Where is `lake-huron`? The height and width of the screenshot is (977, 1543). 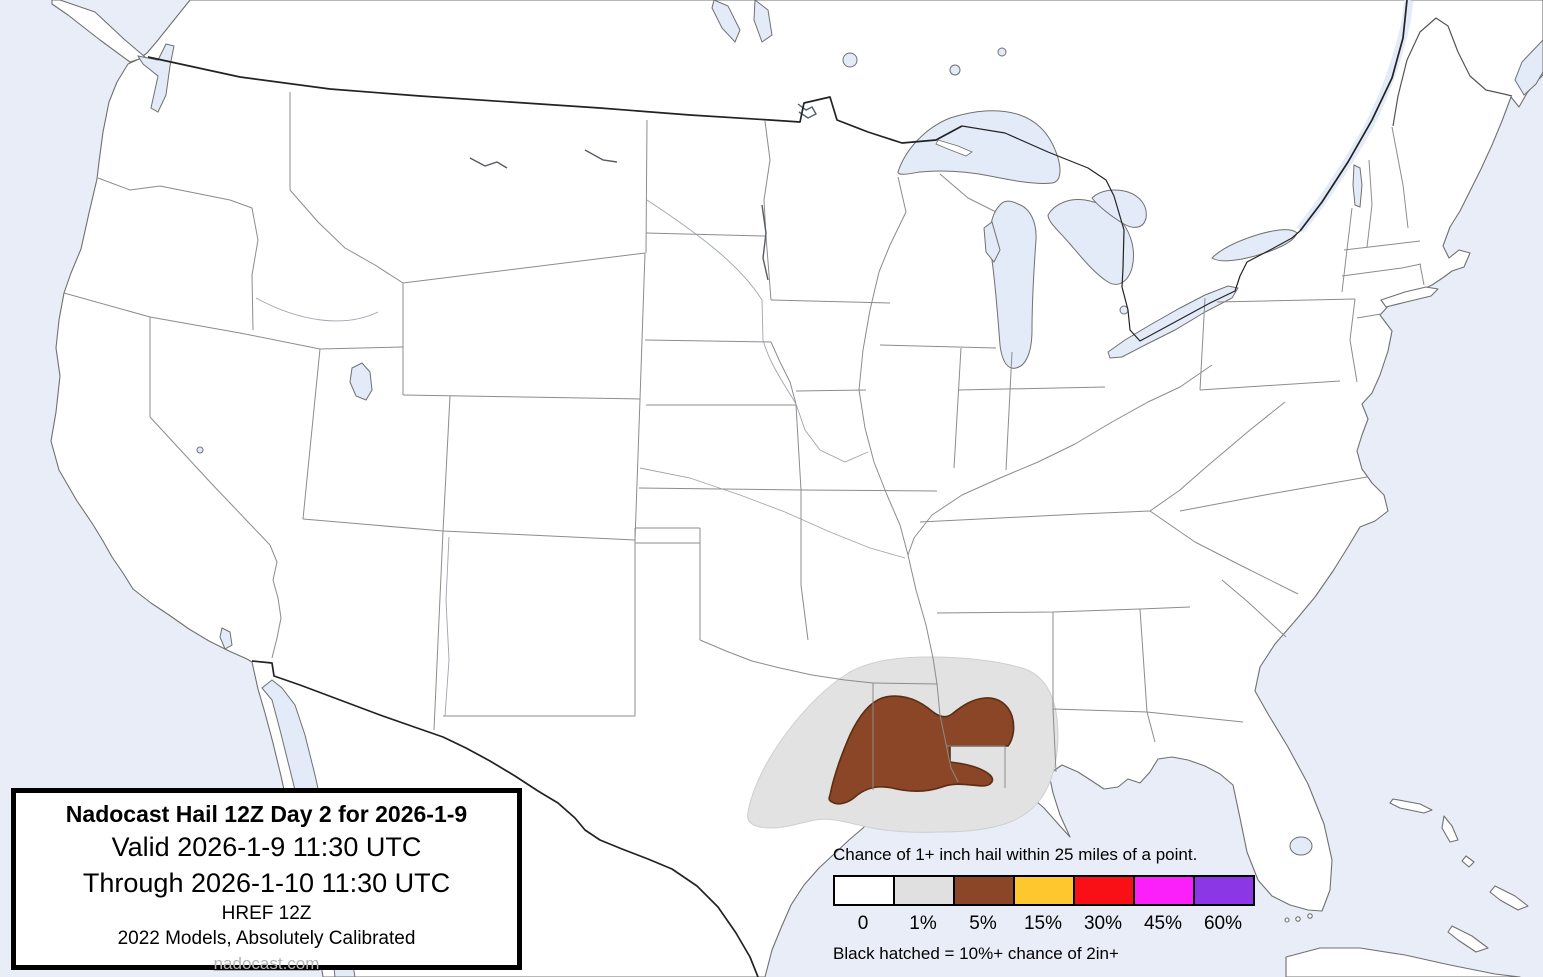
lake-huron is located at coordinates (1091, 242).